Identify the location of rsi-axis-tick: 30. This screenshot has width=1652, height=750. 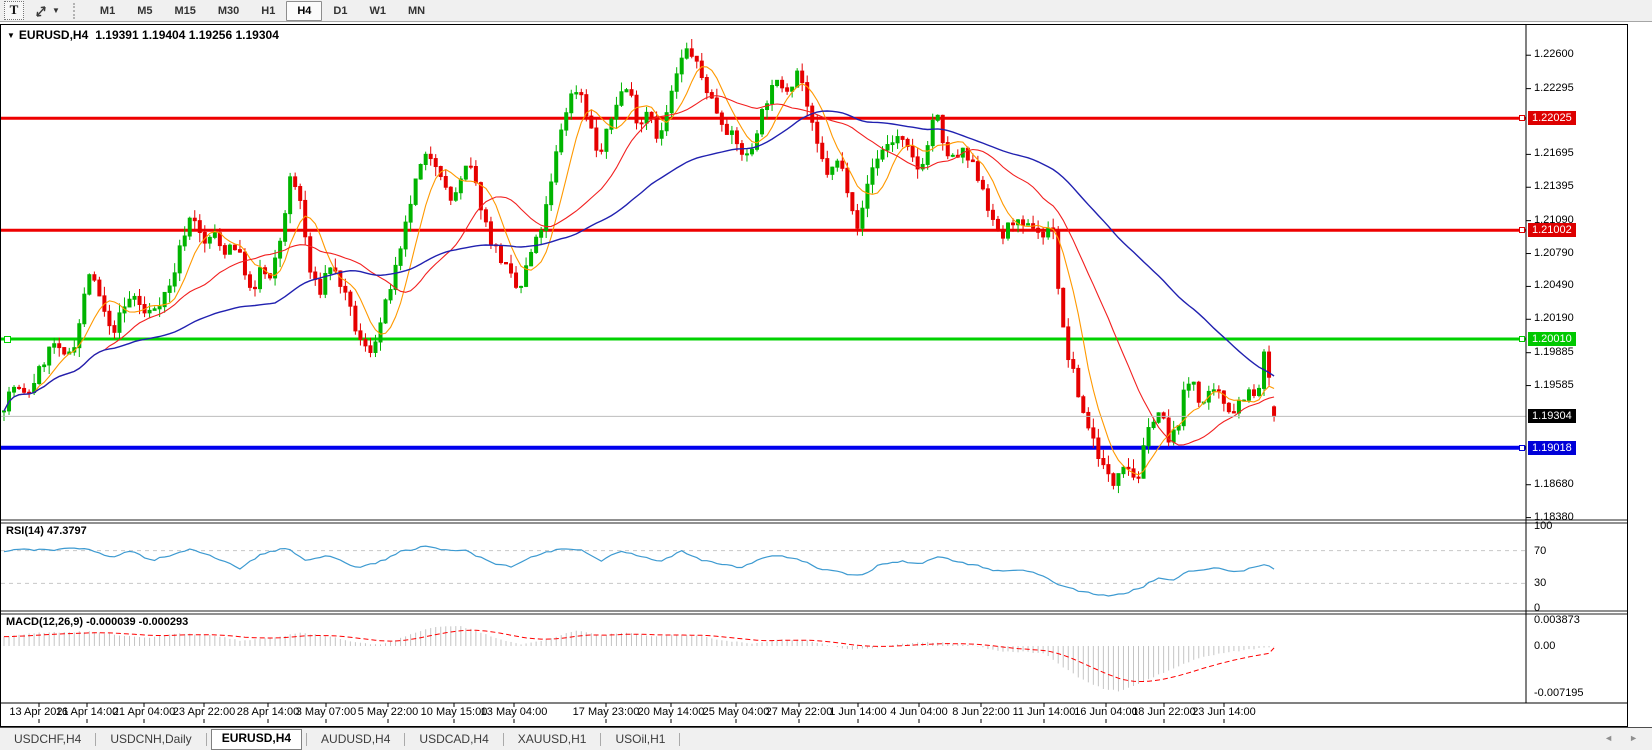
(1540, 583).